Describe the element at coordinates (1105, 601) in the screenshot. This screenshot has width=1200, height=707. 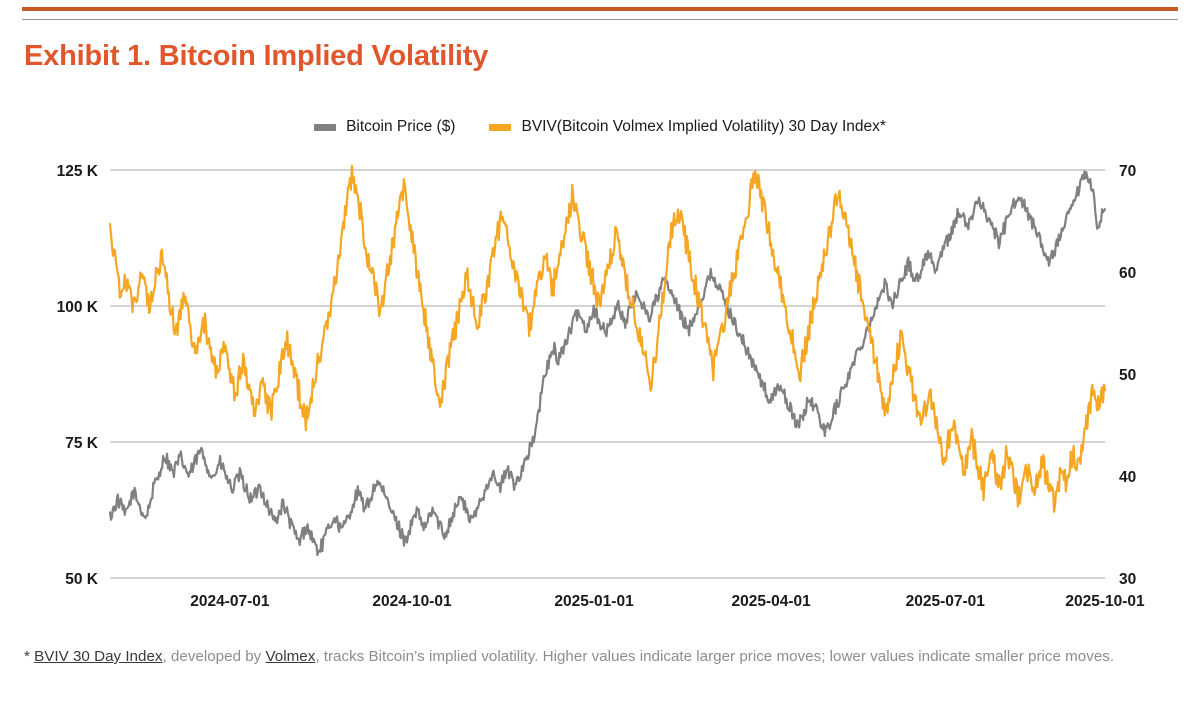
I see `x-axis-tick-label: 2025-10-01` at that location.